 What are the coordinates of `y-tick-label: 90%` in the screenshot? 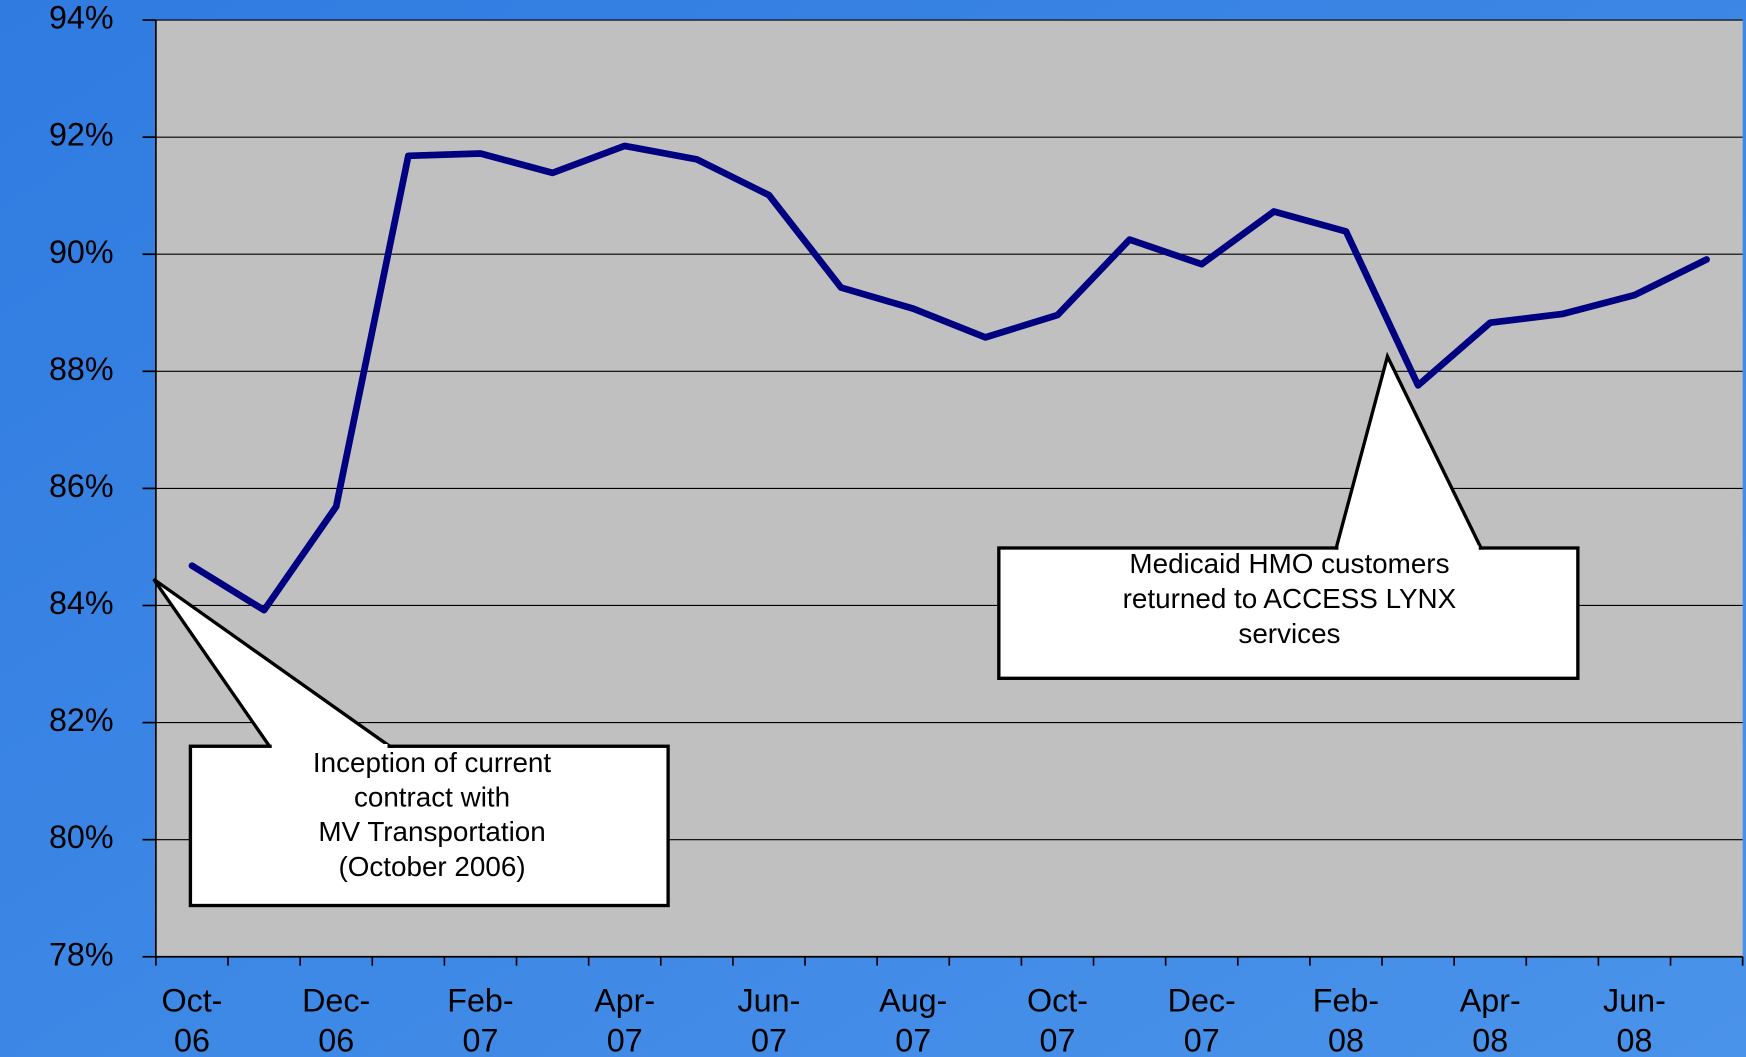 It's located at (81, 252).